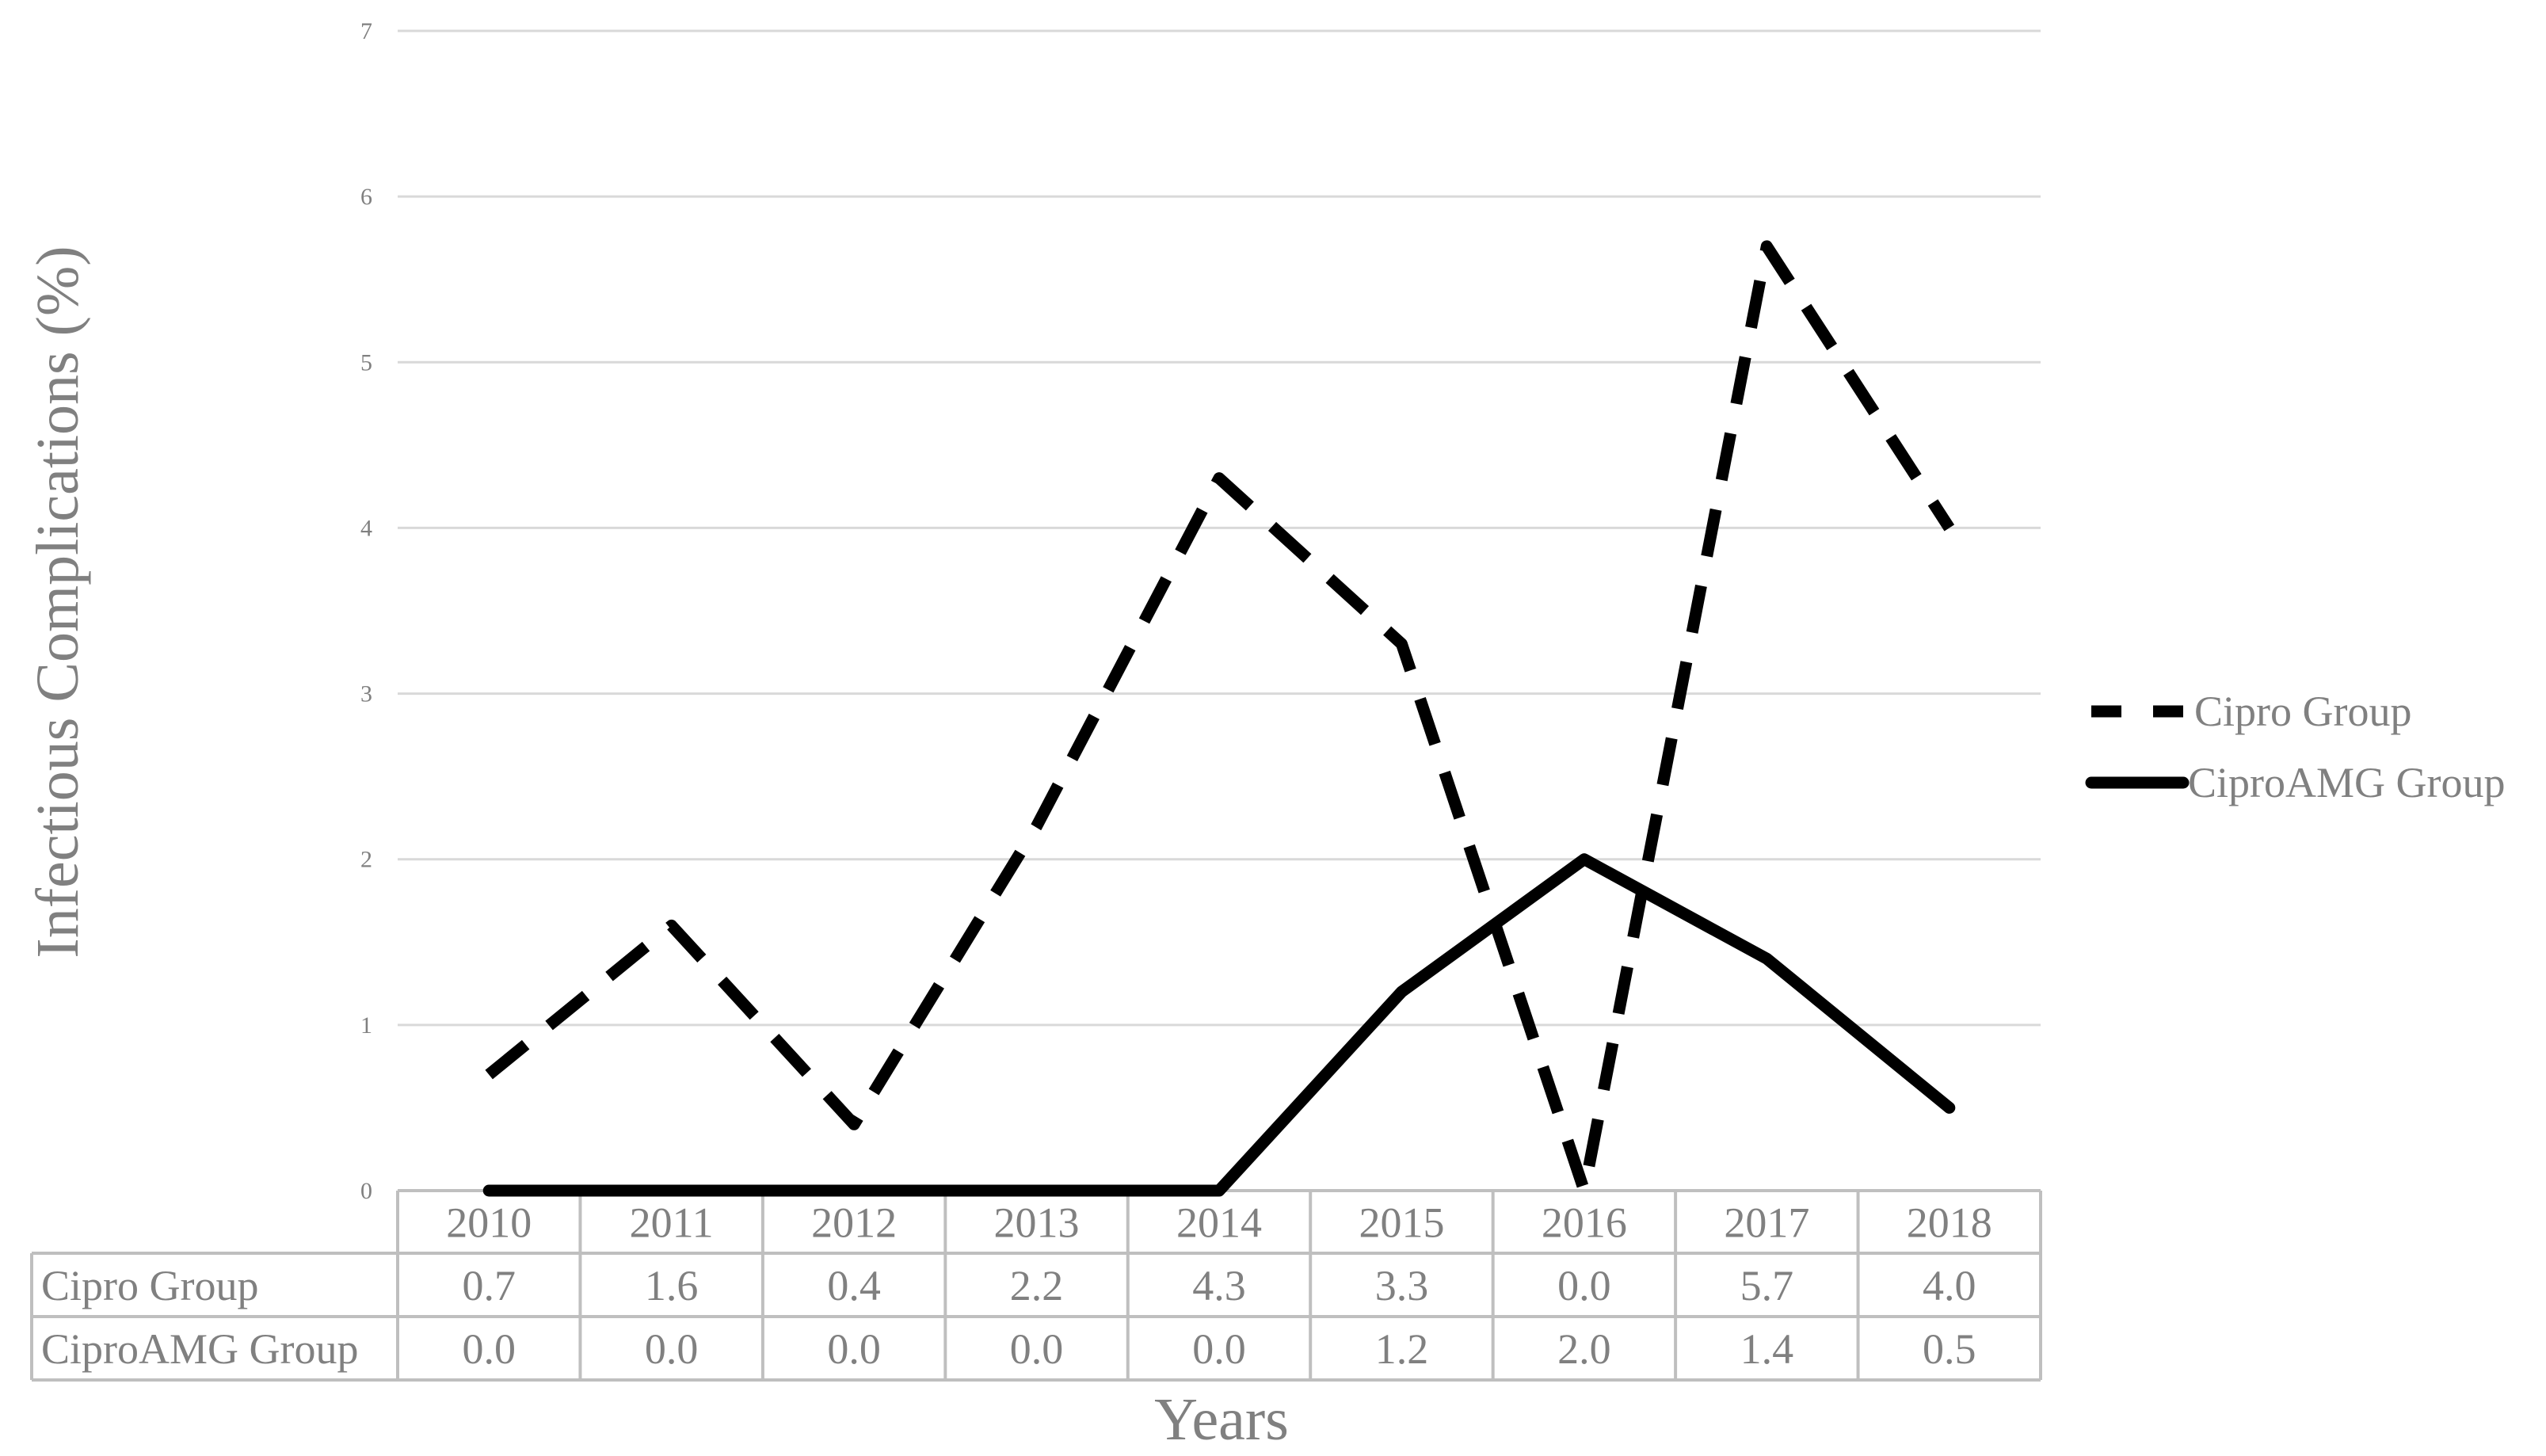 This screenshot has width=2546, height=1456. What do you see at coordinates (366, 362) in the screenshot?
I see `y-tick-label: 5` at bounding box center [366, 362].